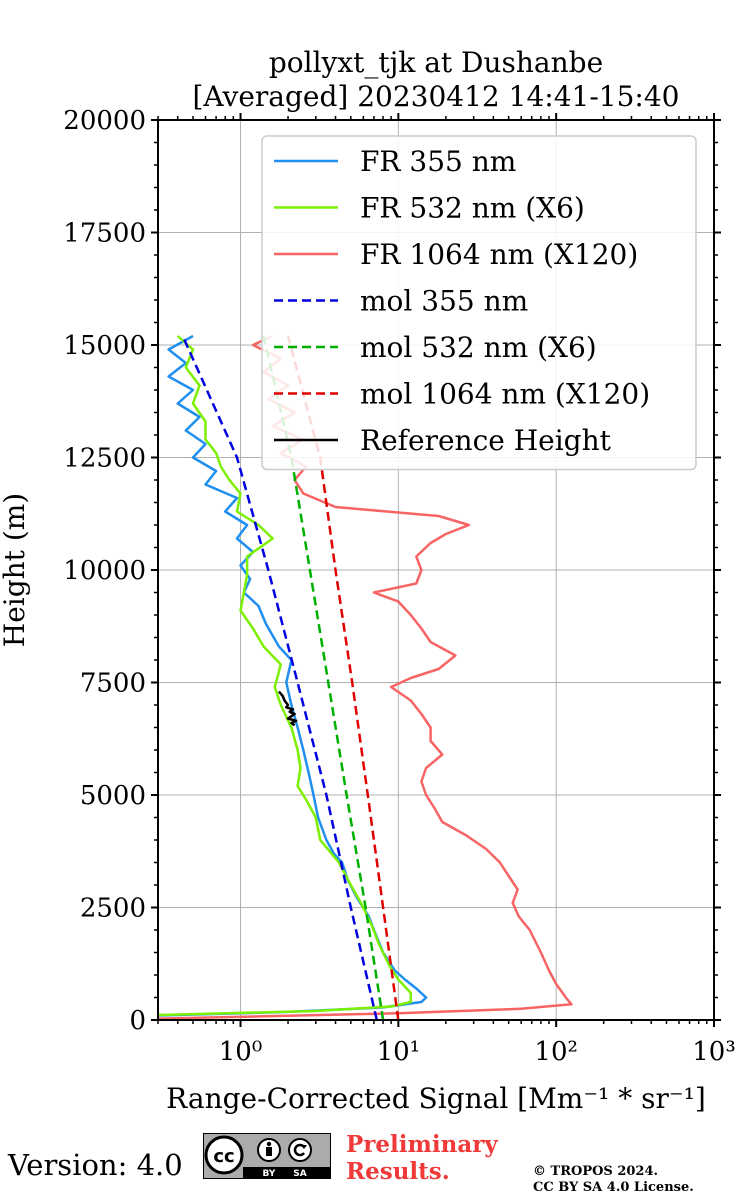  What do you see at coordinates (267, 1156) in the screenshot?
I see `cc-by-sa-badge: cc BY SA` at bounding box center [267, 1156].